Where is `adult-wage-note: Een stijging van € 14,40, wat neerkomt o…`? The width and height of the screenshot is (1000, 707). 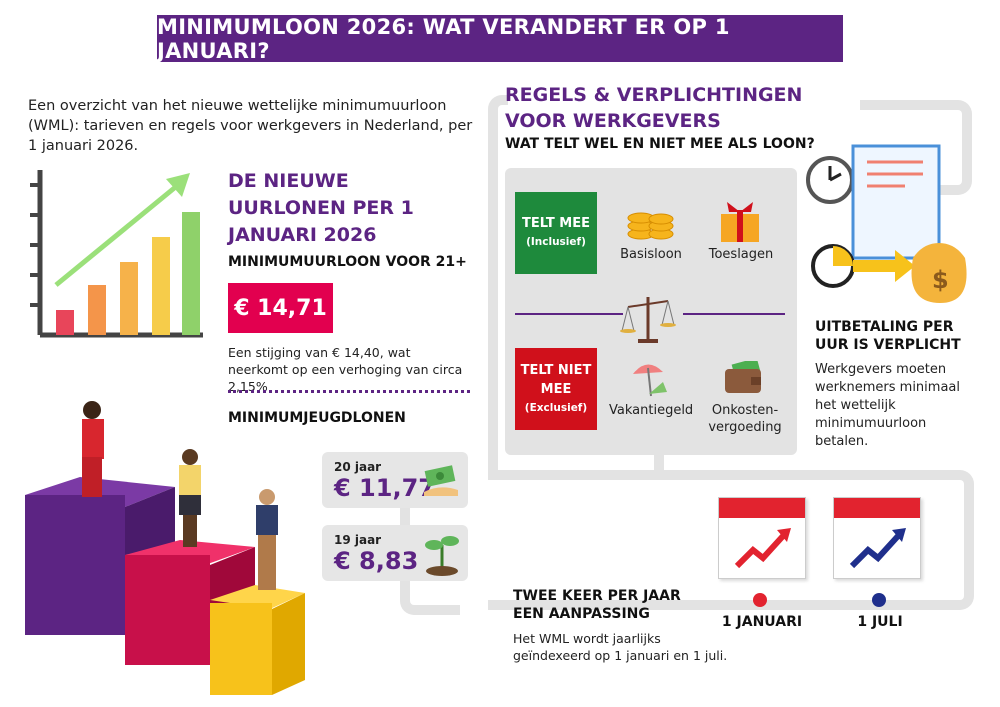 adult-wage-note: Een stijging van € 14,40, wat neerkomt o… is located at coordinates (345, 369).